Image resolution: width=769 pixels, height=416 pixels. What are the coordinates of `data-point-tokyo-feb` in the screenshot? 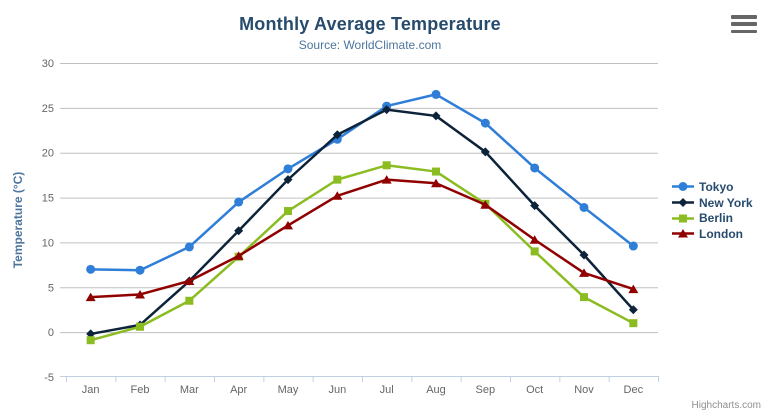 It's located at (140, 270).